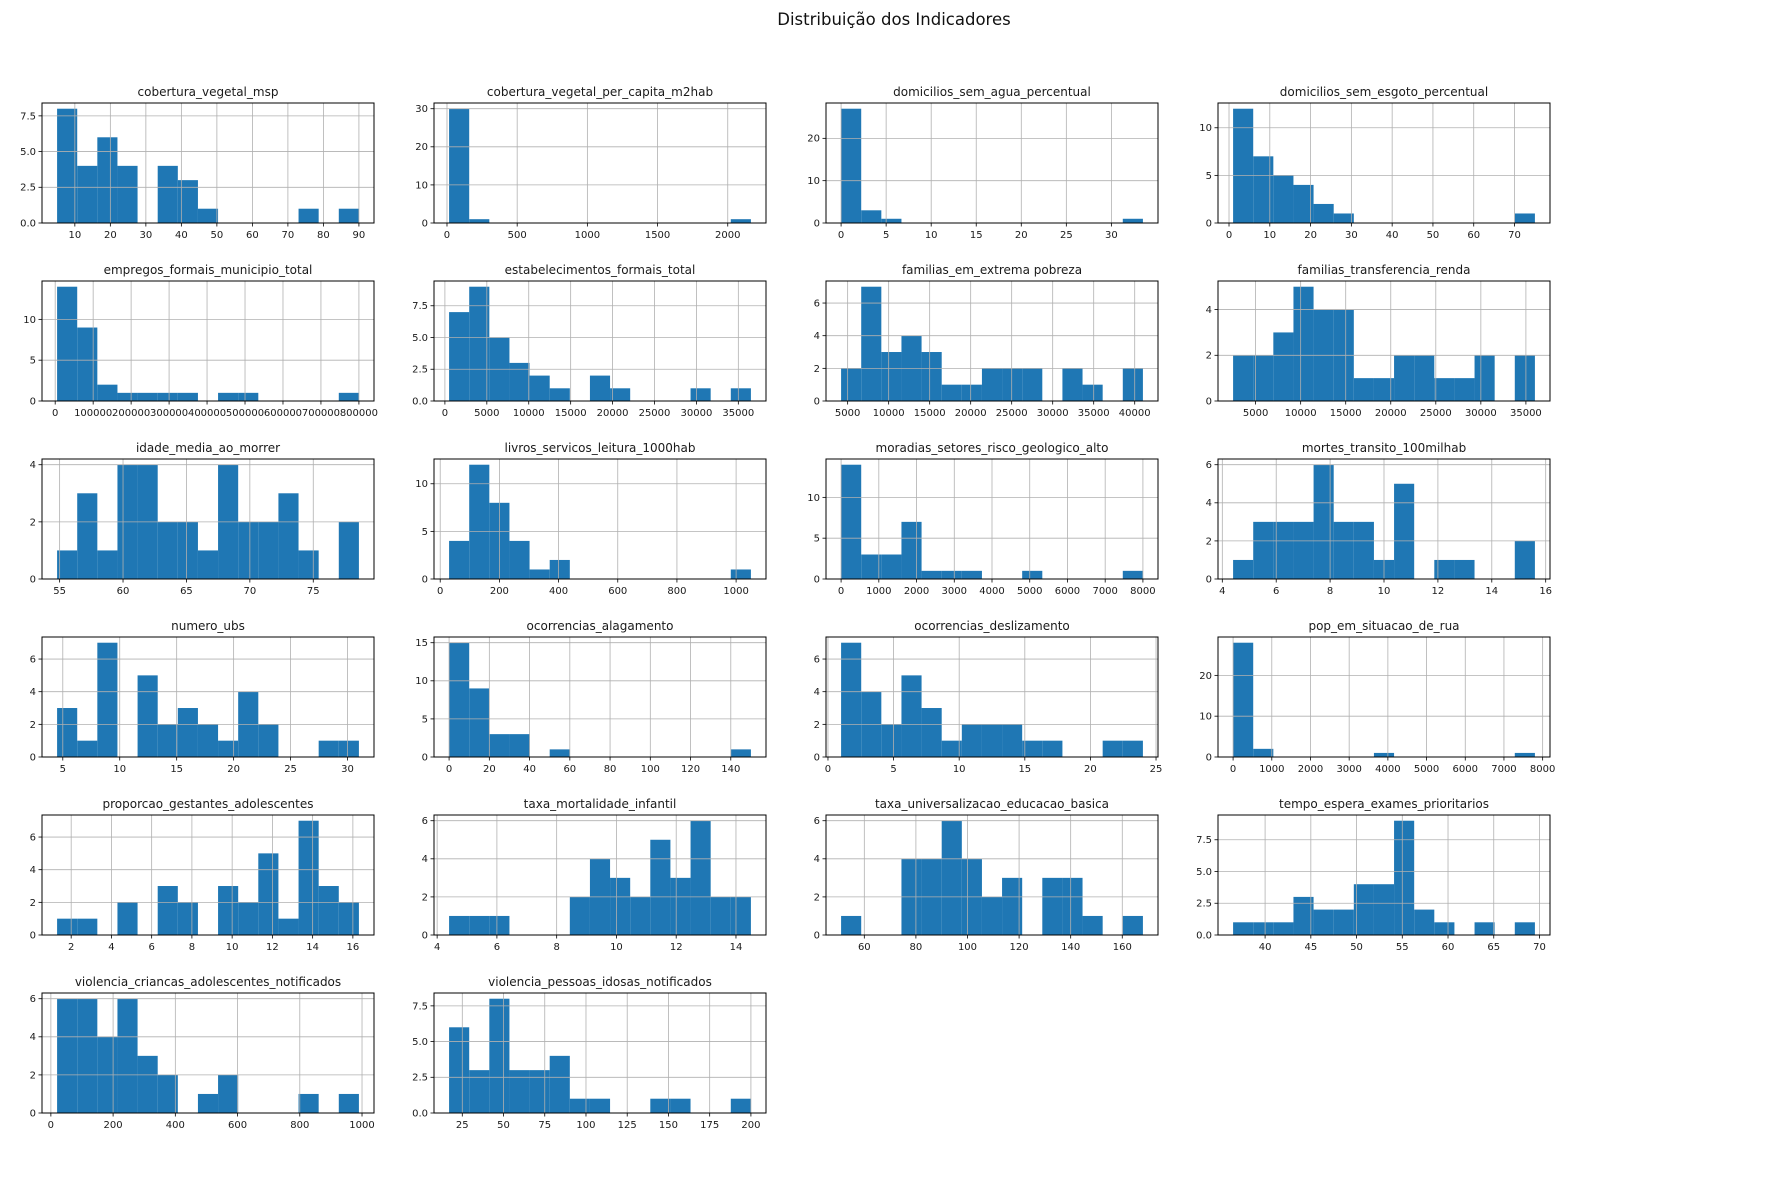  Describe the element at coordinates (245, 413) in the screenshot. I see `x-tick-label: 500000` at that location.